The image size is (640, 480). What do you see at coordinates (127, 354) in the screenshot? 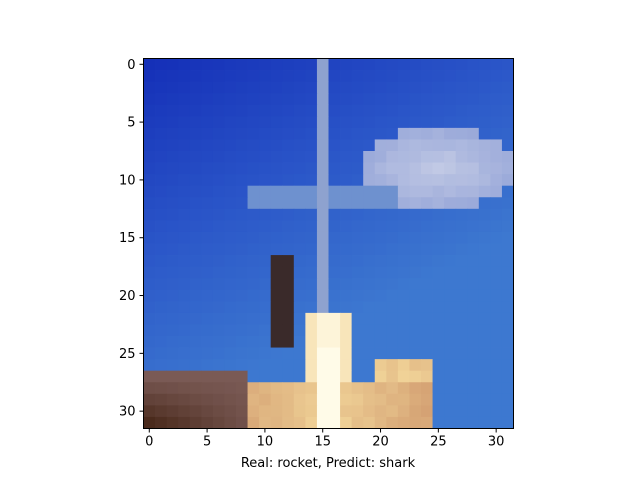
I see `y-tick-label: 25` at bounding box center [127, 354].